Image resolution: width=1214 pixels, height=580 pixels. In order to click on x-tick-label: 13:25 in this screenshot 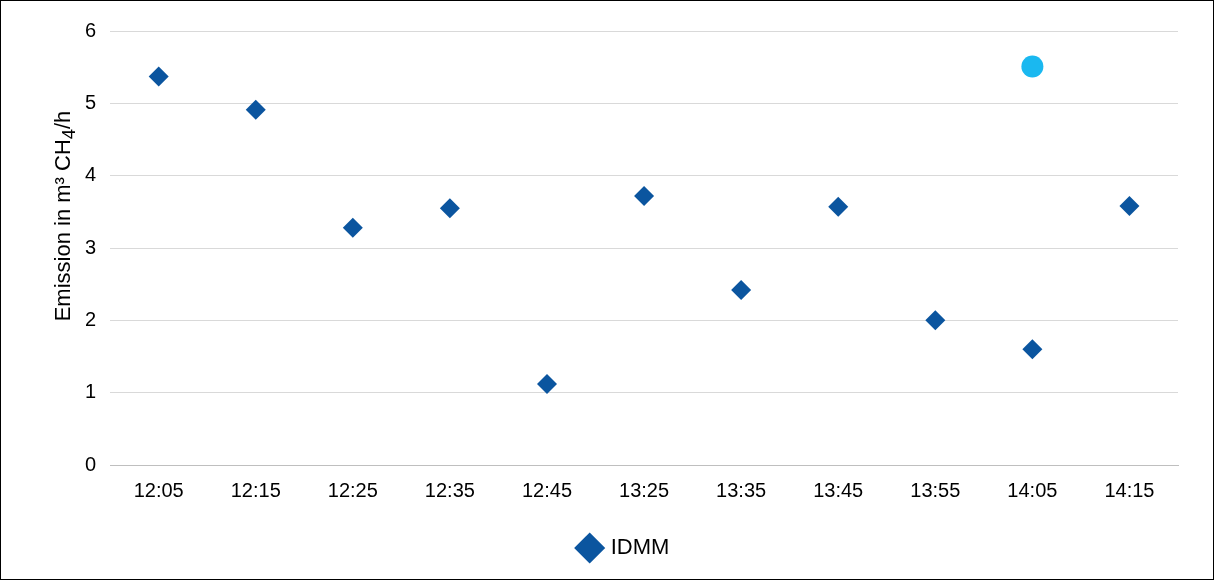, I will do `click(644, 489)`.